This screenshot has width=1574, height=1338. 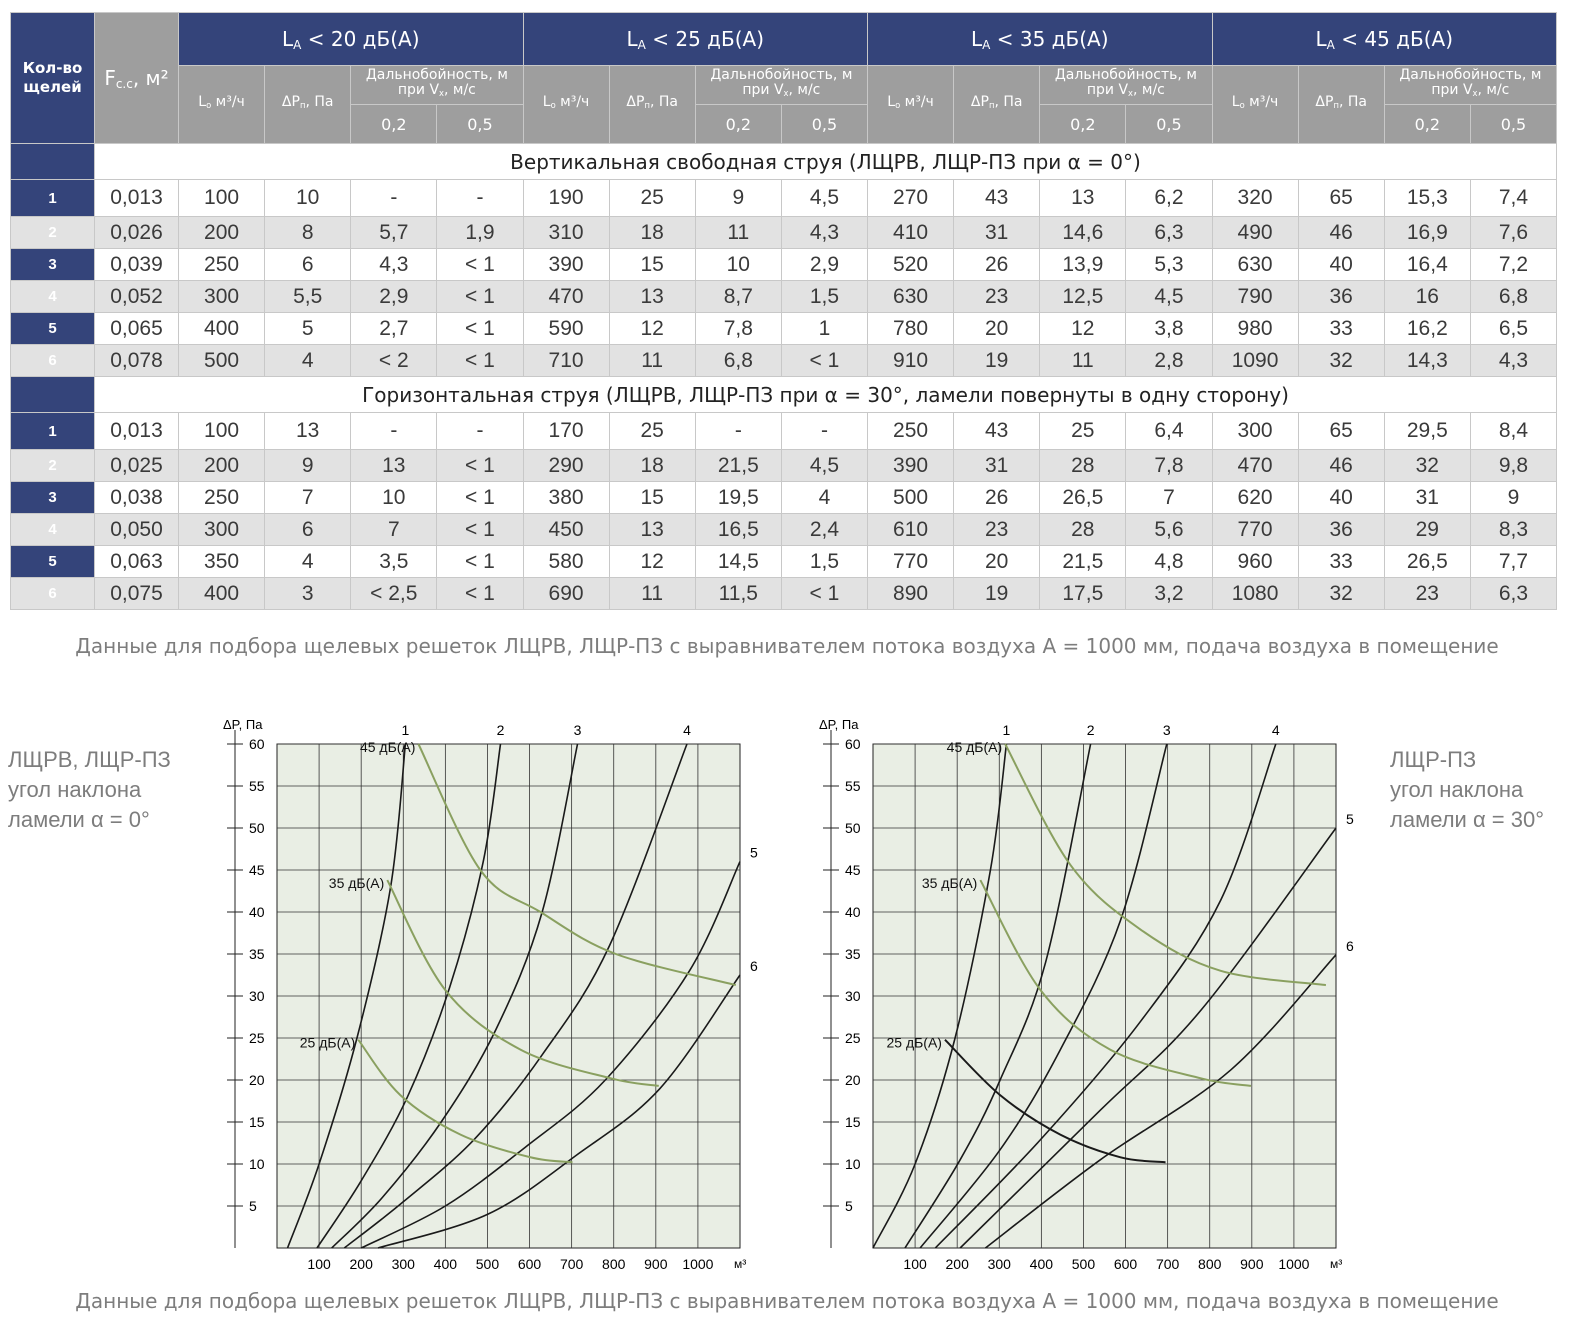 What do you see at coordinates (910, 561) in the screenshot?
I see `cell: 770` at bounding box center [910, 561].